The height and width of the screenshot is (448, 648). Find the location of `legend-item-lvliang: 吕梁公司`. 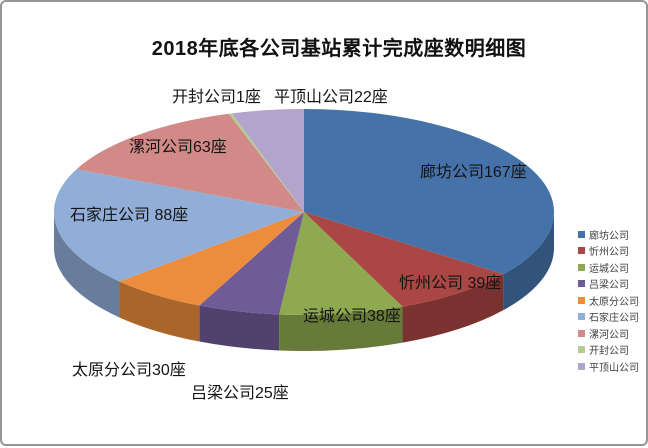

legend-item-lvliang: 吕梁公司 is located at coordinates (608, 284).